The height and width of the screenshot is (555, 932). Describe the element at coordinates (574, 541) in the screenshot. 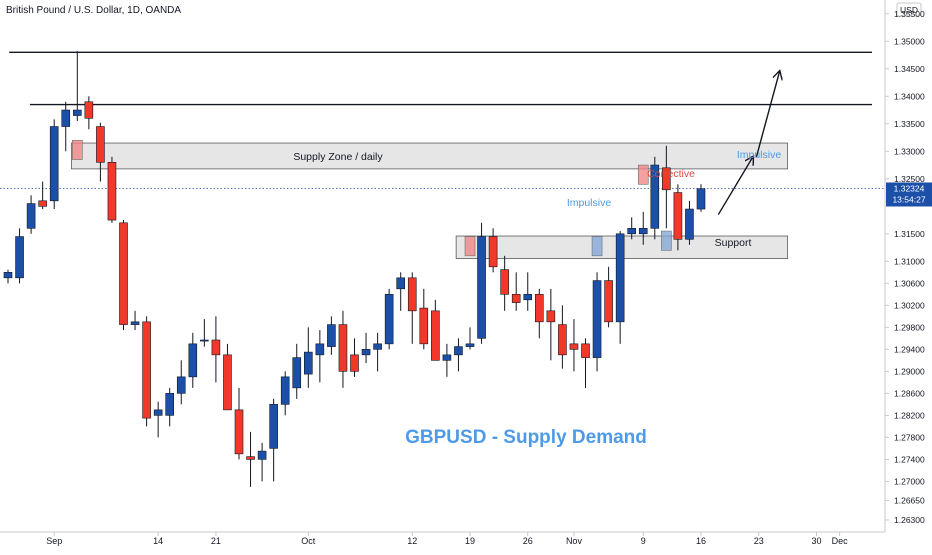

I see `time-tick-label: Nov` at that location.